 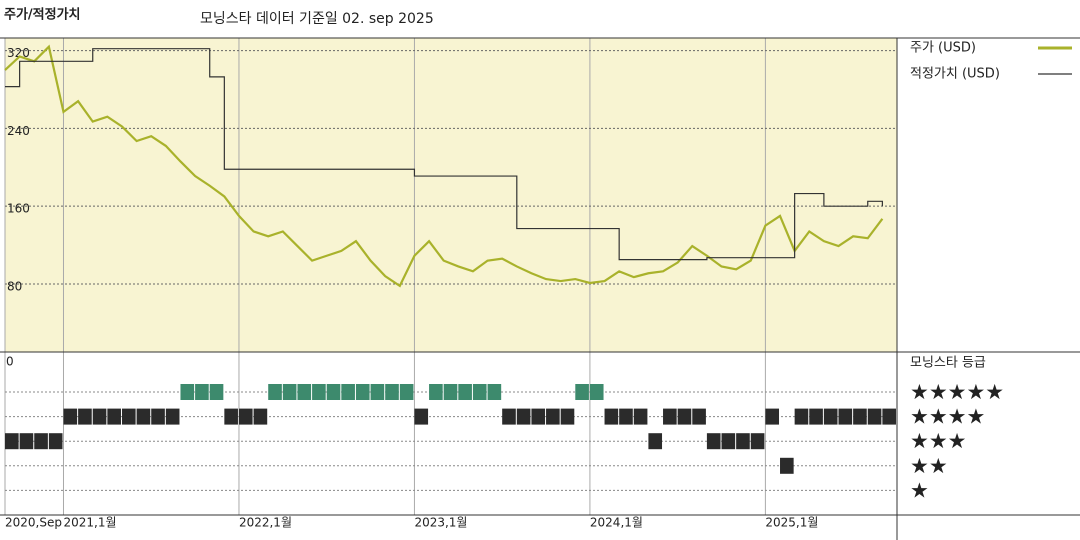 I want to click on x-tick-label: 2023,1월, so click(x=440, y=523).